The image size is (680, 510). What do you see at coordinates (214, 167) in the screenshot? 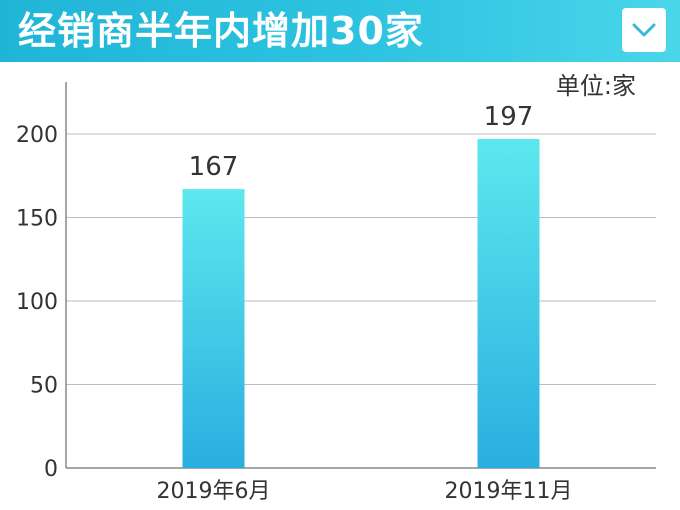
I see `bar-value-label: 167` at bounding box center [214, 167].